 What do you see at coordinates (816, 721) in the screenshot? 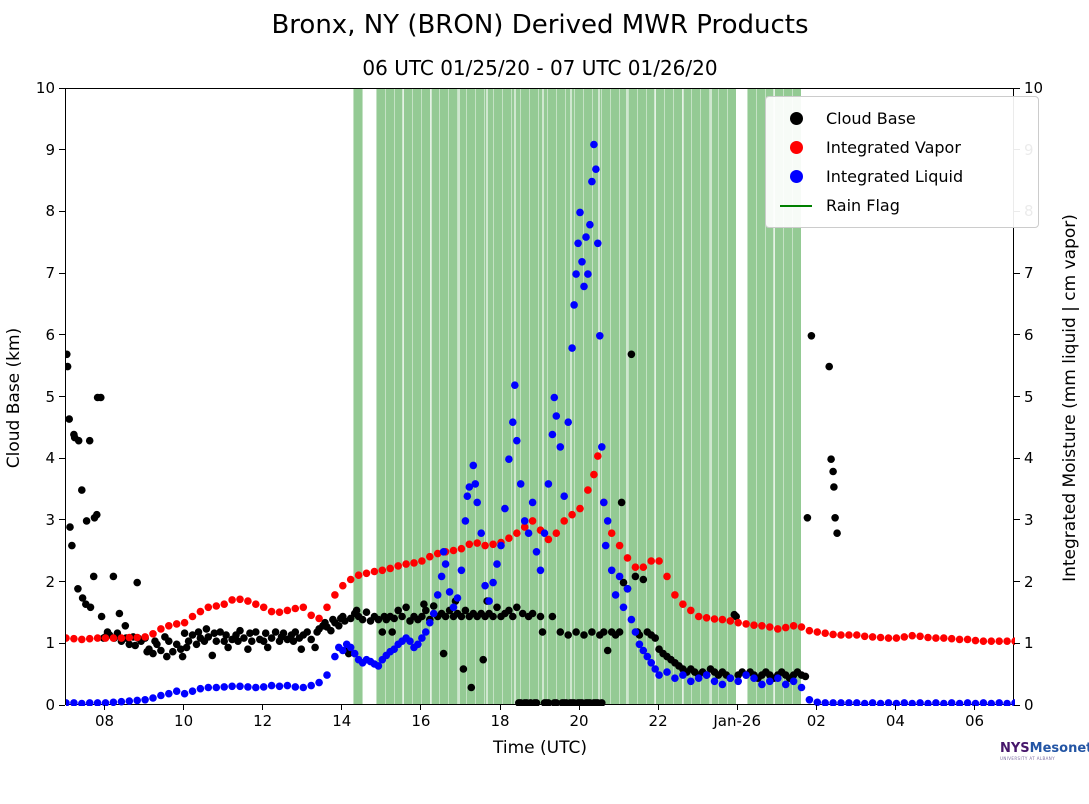
I see `x-tick-label: 02` at bounding box center [816, 721].